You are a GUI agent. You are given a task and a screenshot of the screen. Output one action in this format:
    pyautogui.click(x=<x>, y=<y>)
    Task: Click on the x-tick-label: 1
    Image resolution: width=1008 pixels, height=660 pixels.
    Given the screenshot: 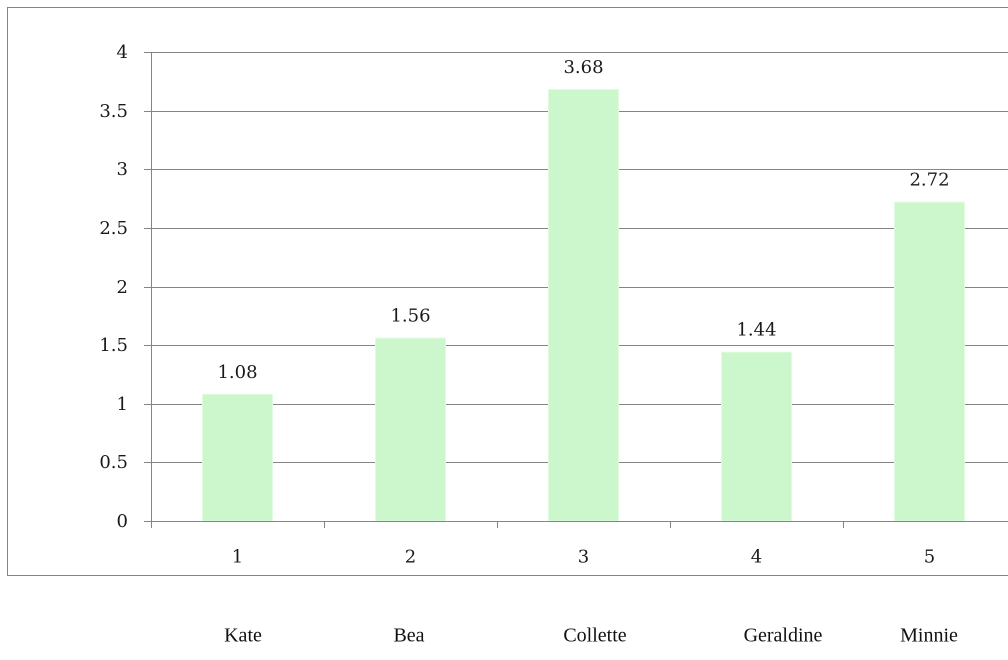 What is the action you would take?
    pyautogui.click(x=237, y=557)
    